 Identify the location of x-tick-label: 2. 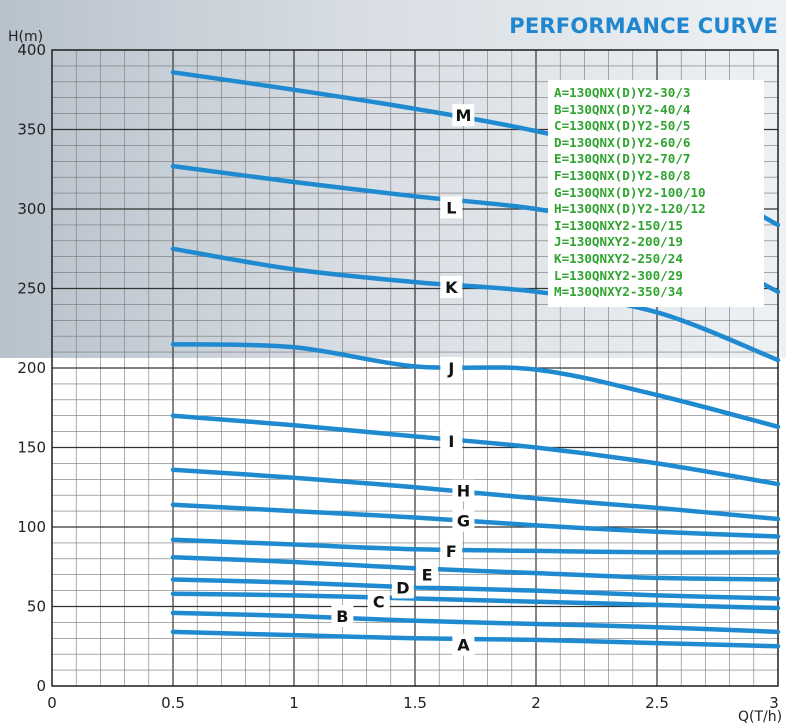
(536, 703).